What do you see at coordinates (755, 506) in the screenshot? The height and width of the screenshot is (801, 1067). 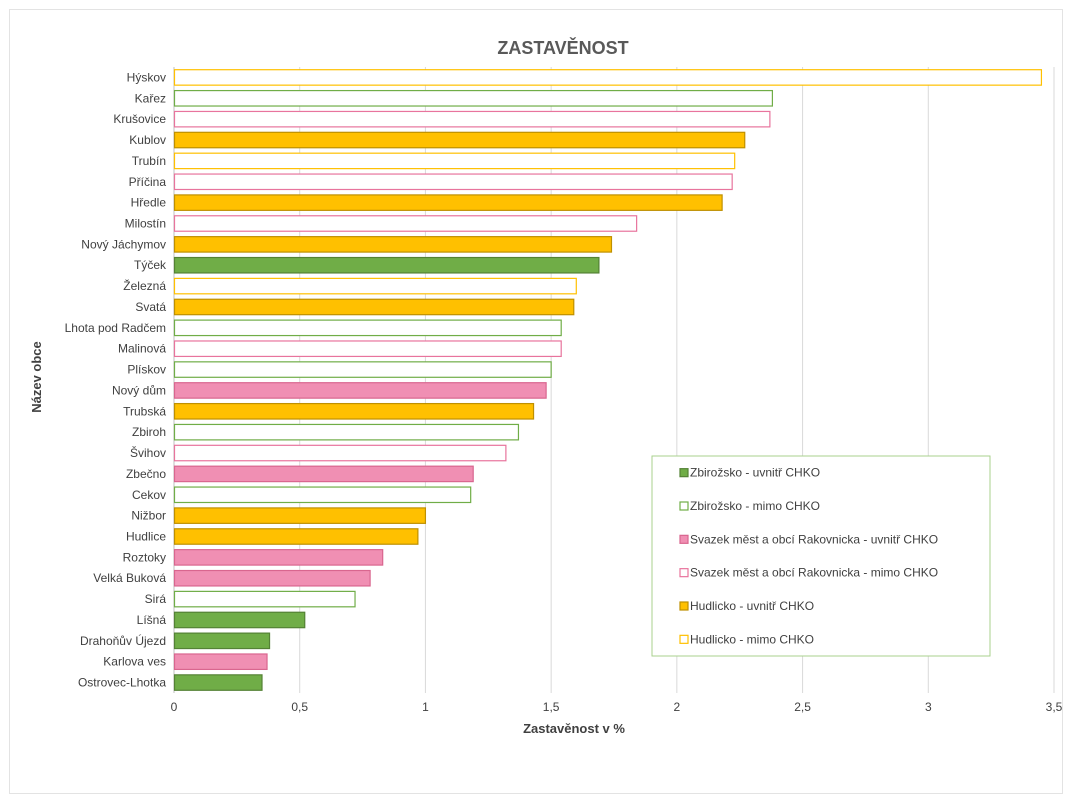 I see `legend-label: Zbirožsko - mimo CHKO` at bounding box center [755, 506].